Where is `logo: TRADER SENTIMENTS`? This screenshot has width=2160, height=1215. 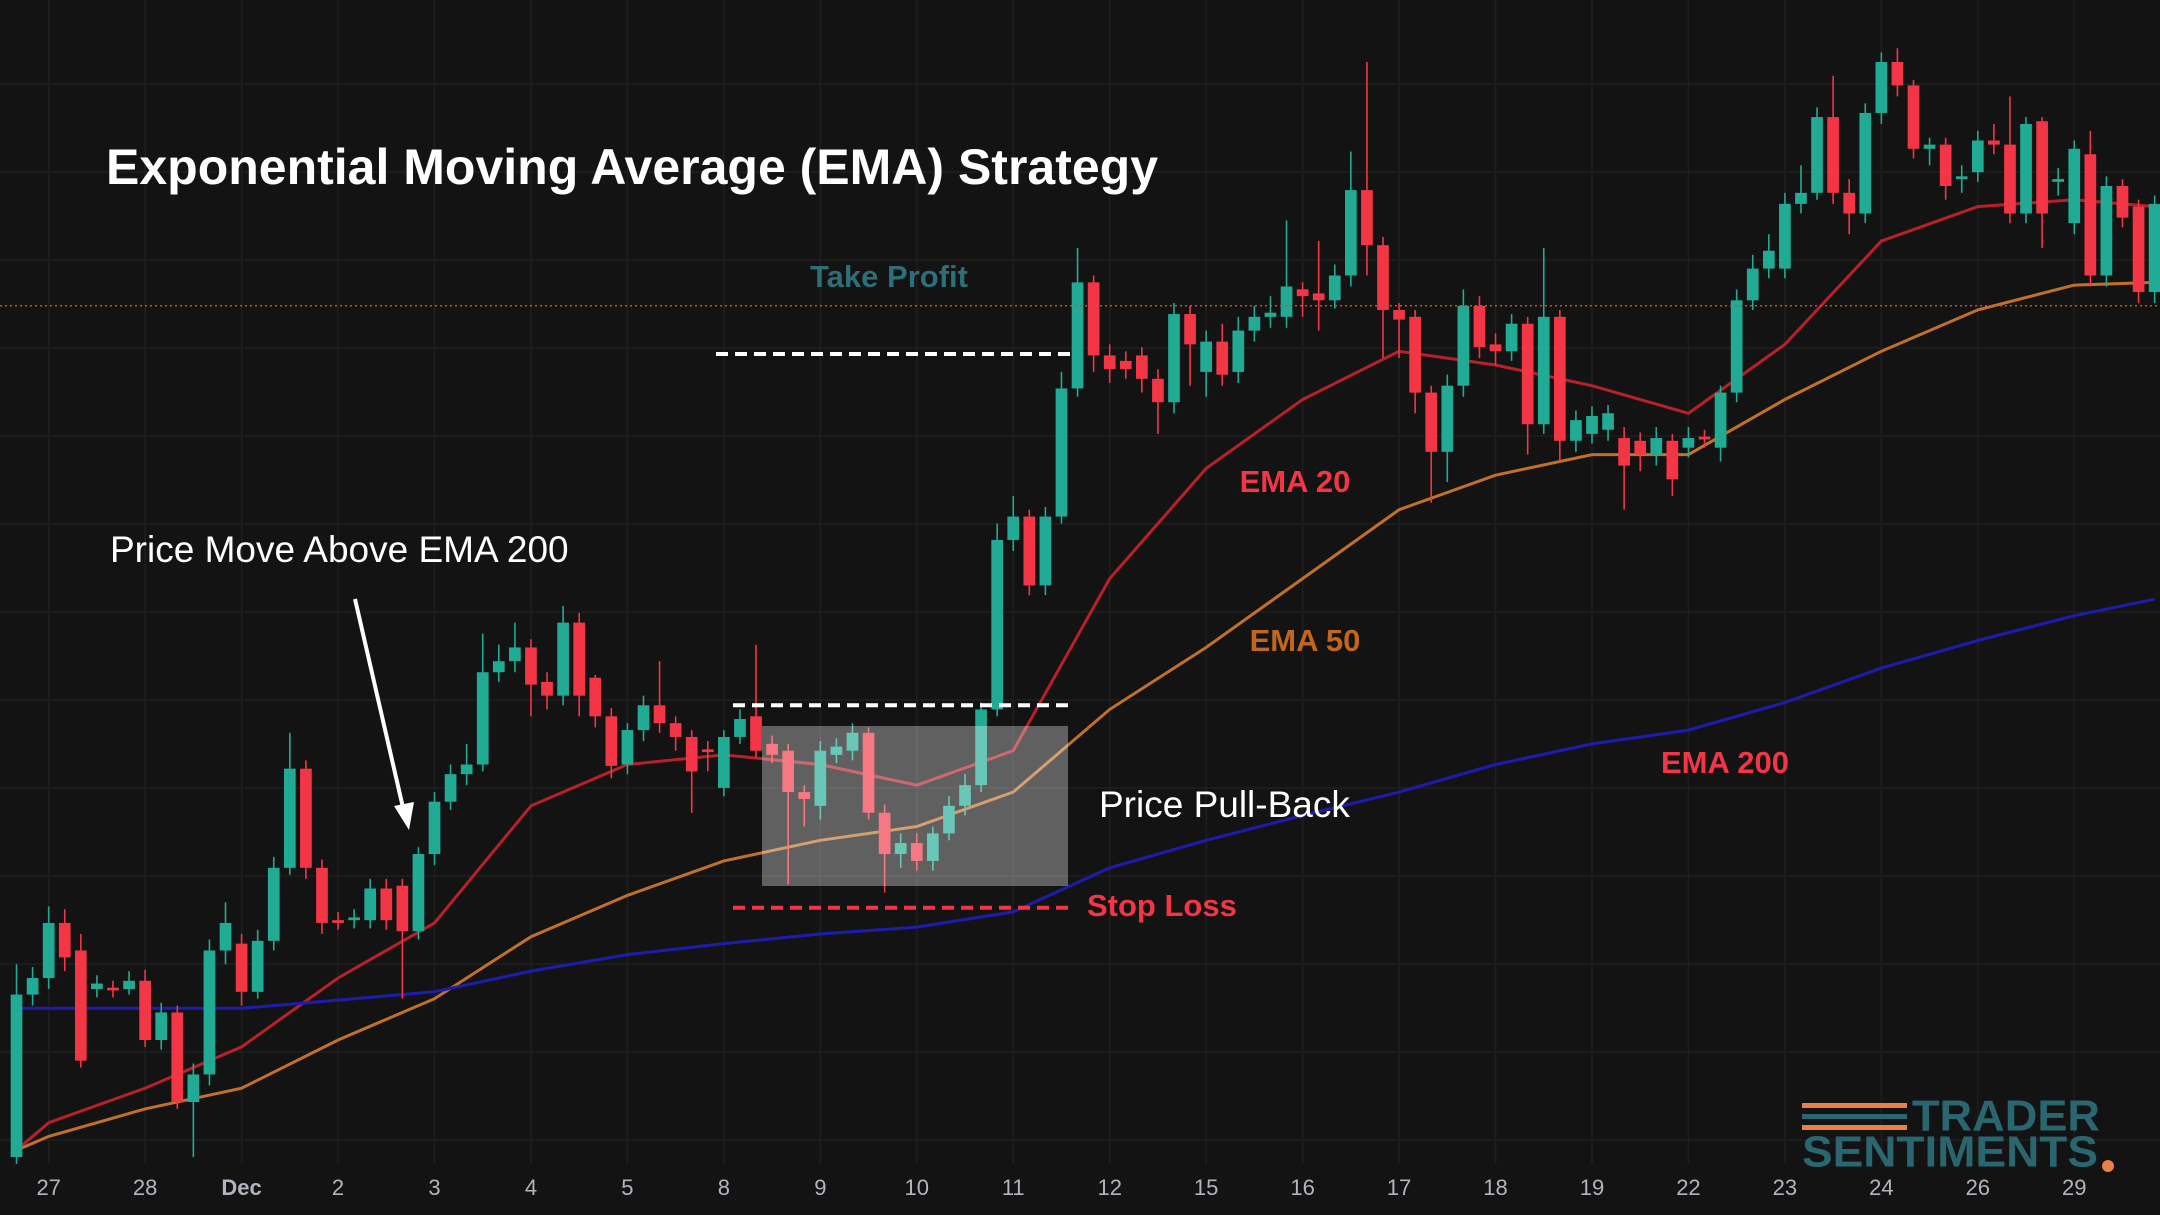 logo: TRADER SENTIMENTS is located at coordinates (1958, 1134).